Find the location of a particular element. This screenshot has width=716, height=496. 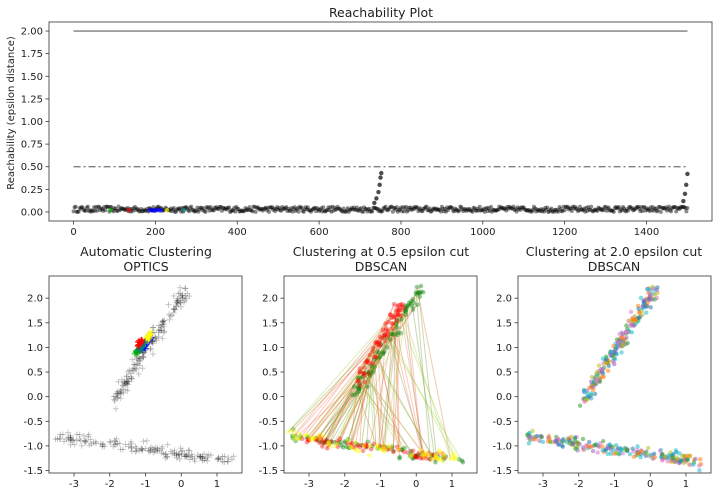

x-tick-label: -3 is located at coordinates (74, 484).